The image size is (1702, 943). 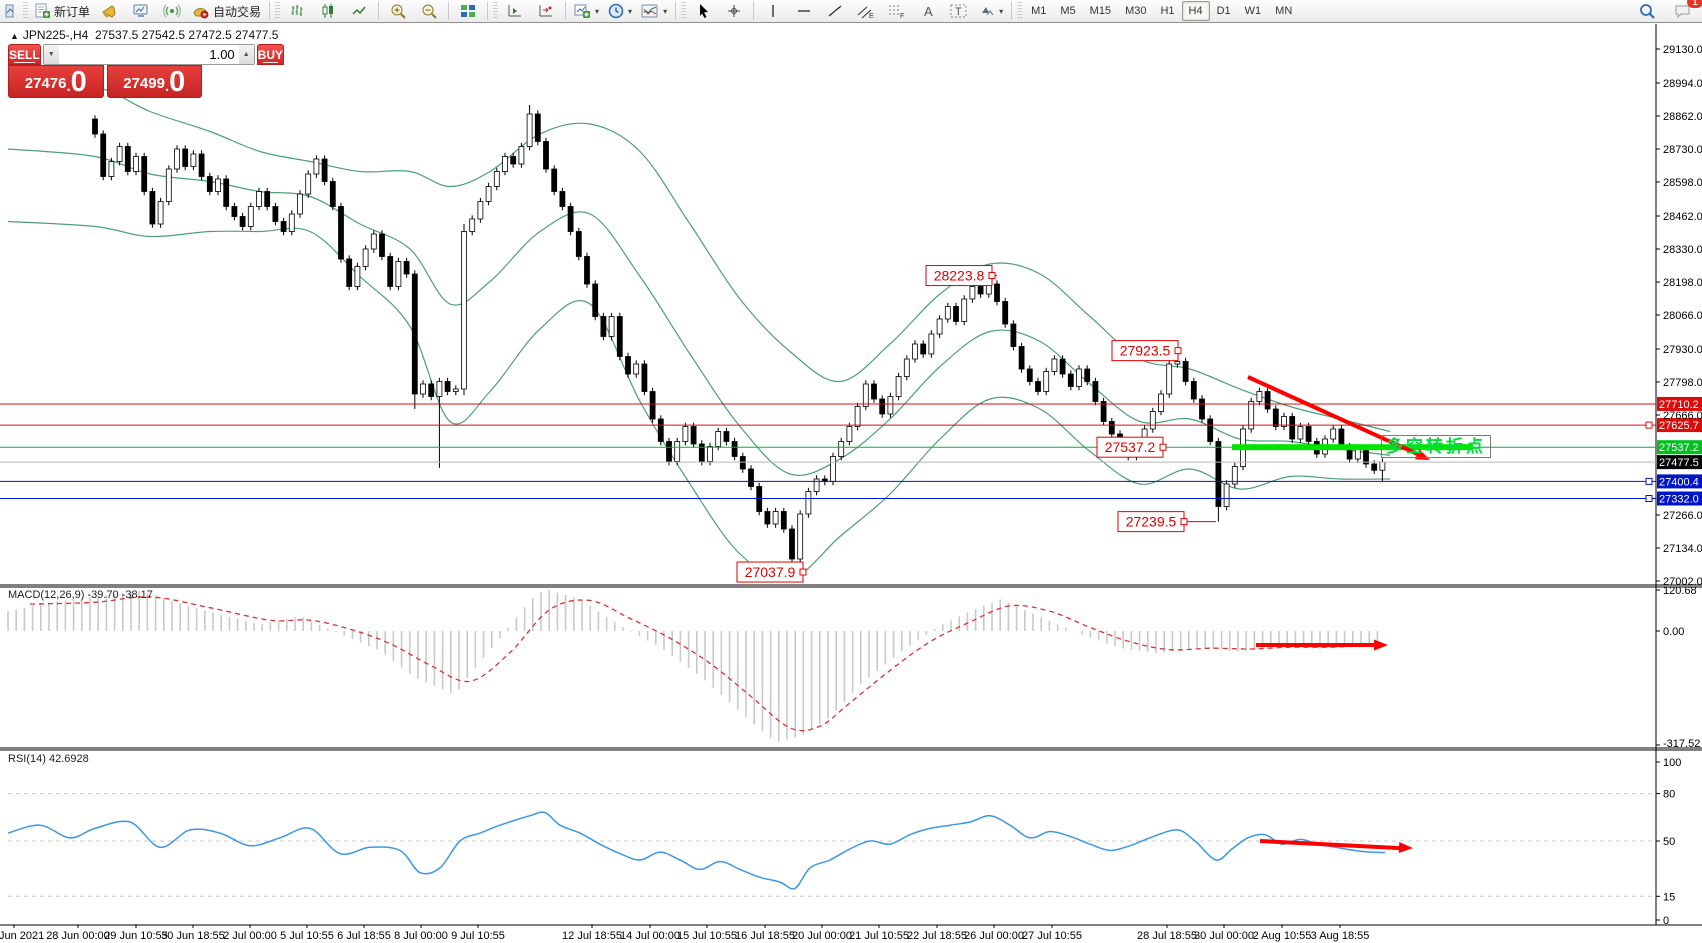 I want to click on crosshair-icon, so click(x=734, y=11).